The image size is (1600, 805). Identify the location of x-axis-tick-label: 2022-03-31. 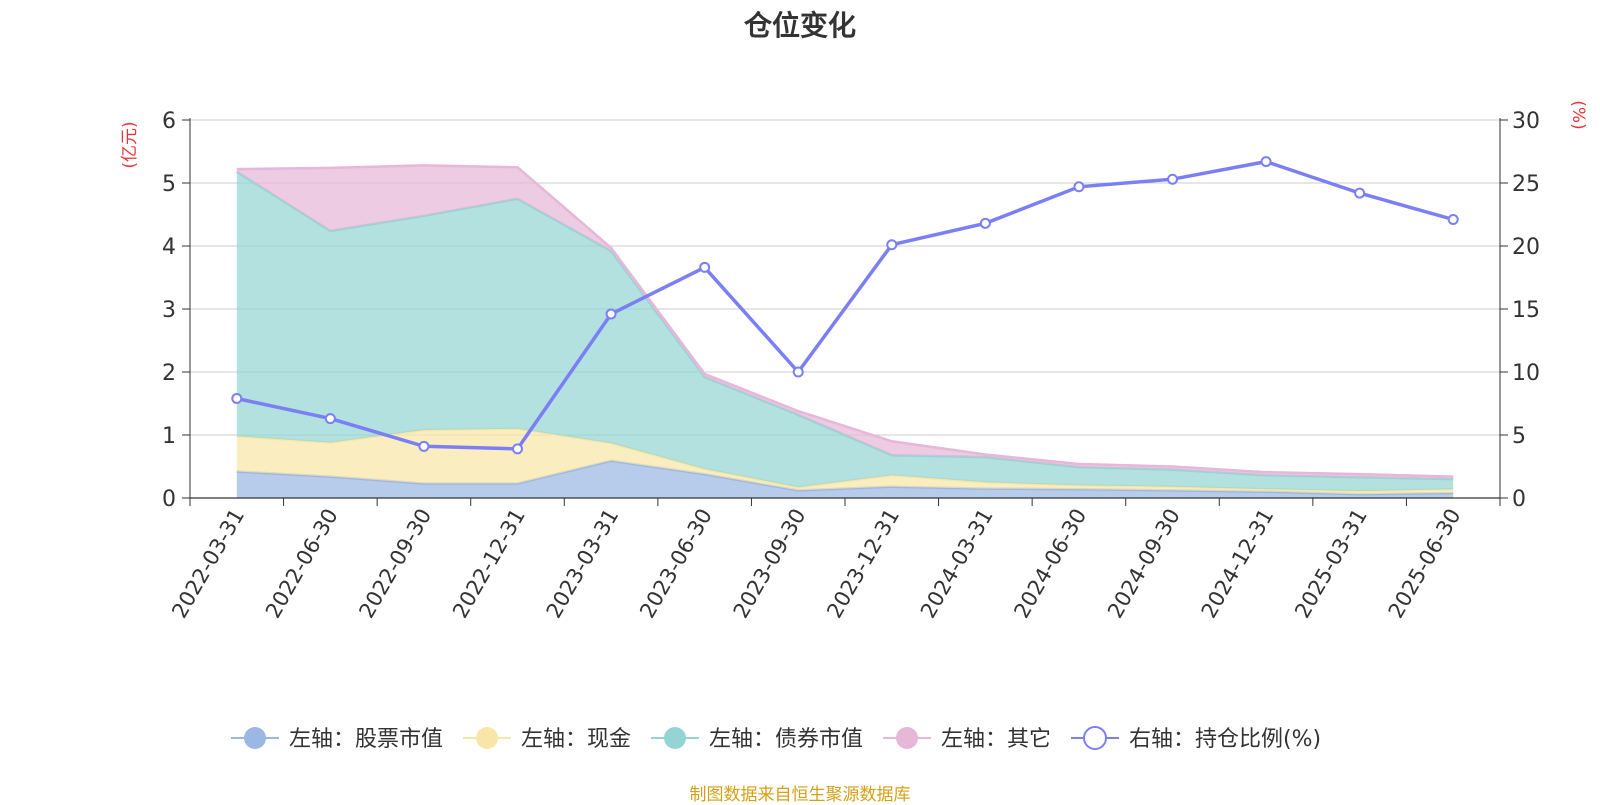
(208, 564).